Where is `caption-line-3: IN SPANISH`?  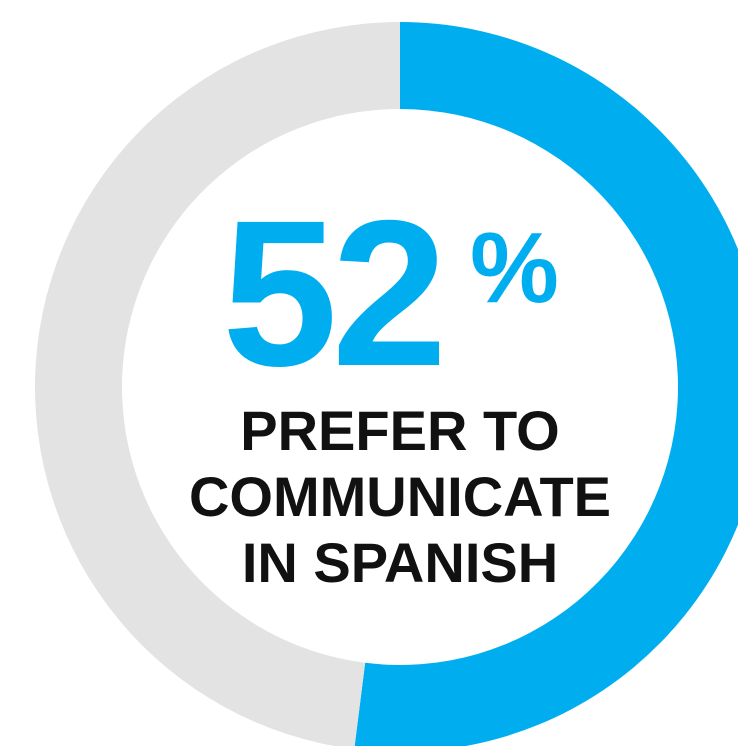 caption-line-3: IN SPANISH is located at coordinates (400, 562).